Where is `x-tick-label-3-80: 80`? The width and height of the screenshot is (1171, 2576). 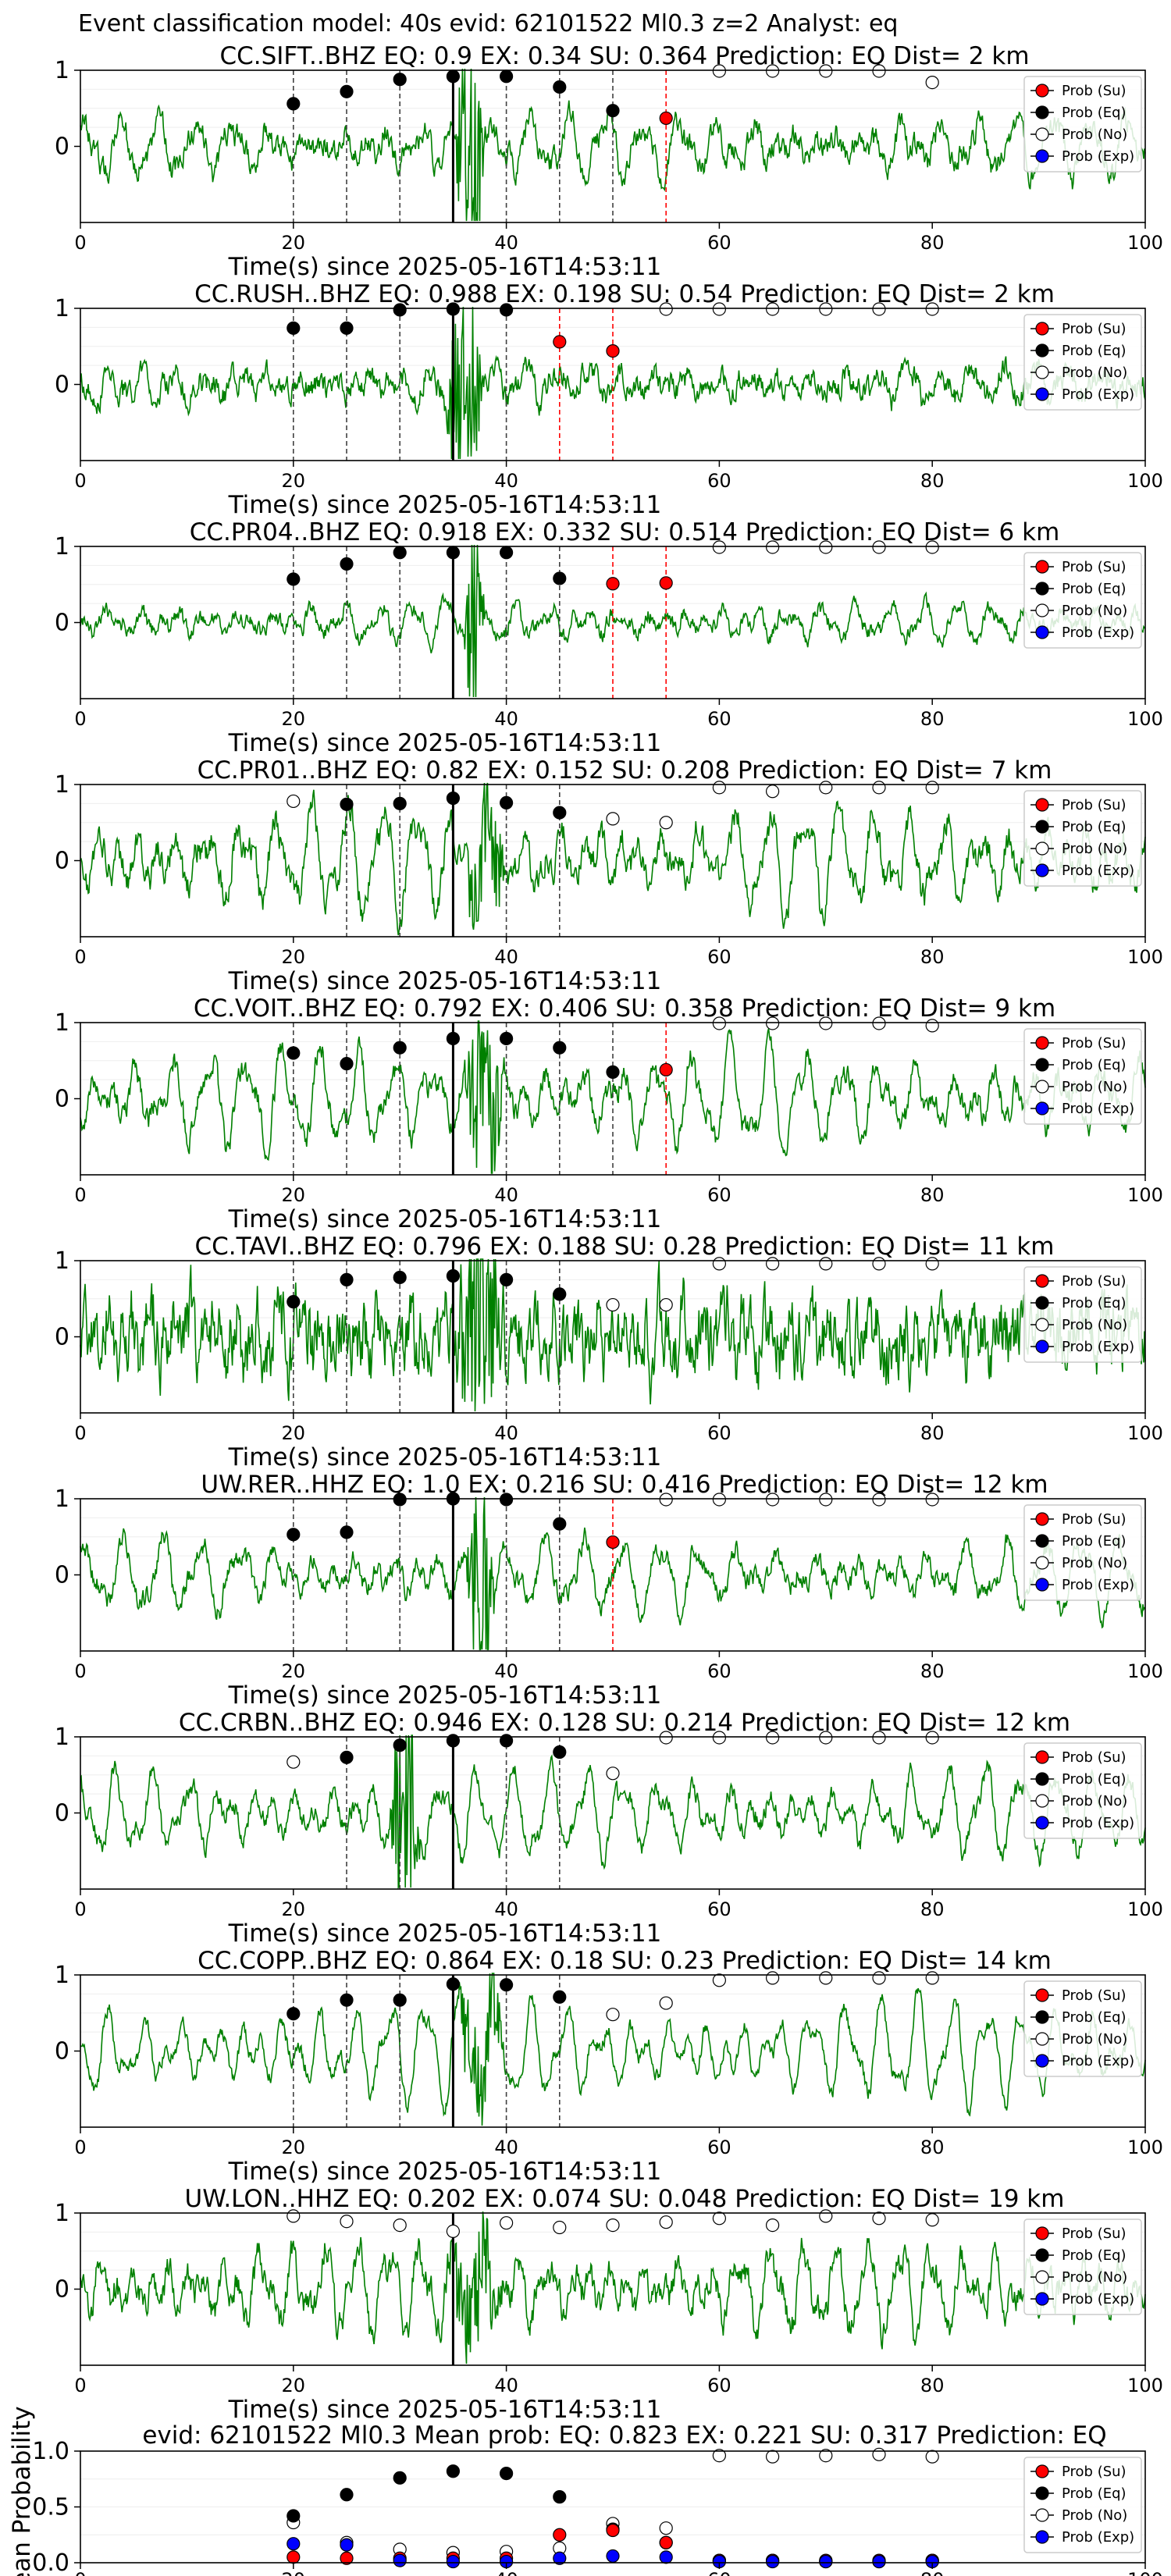
x-tick-label-3-80: 80 is located at coordinates (932, 719).